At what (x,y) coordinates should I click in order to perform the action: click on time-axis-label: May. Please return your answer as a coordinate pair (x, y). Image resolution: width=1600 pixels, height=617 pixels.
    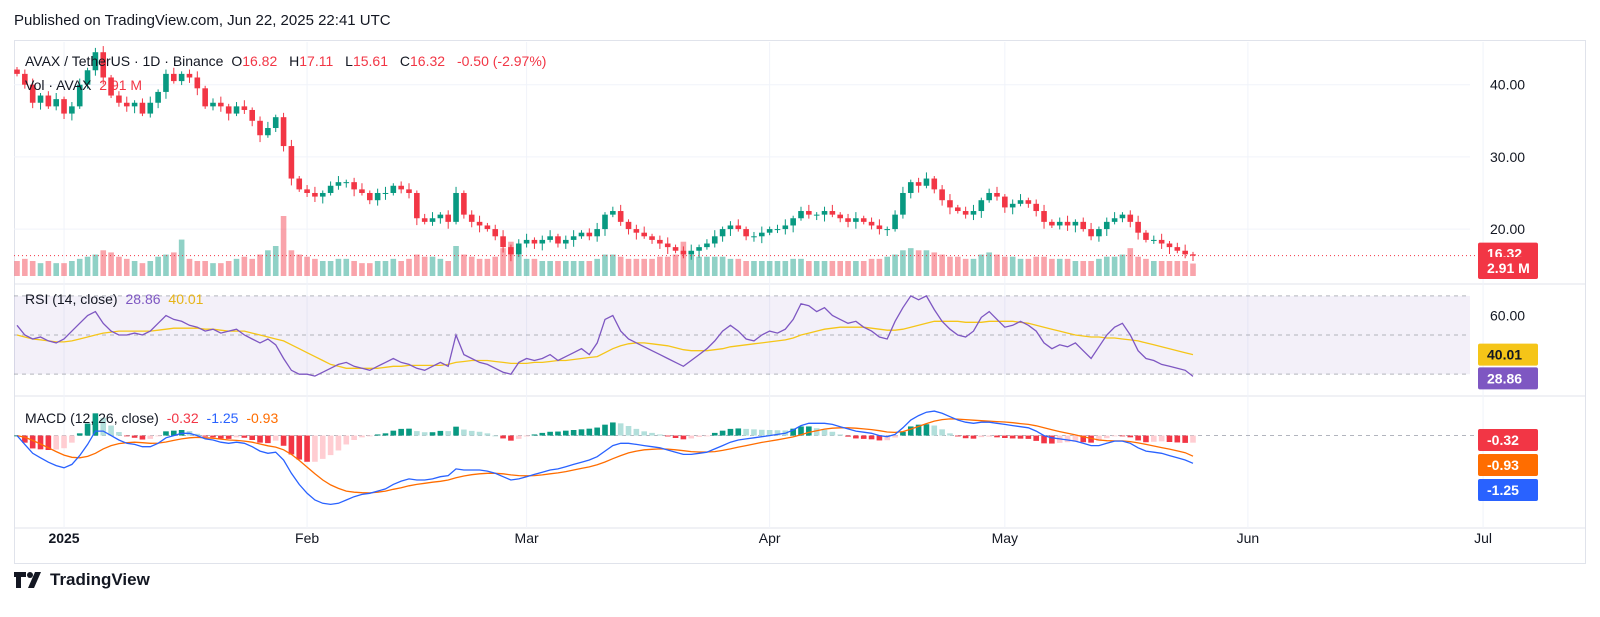
    Looking at the image, I should click on (1005, 538).